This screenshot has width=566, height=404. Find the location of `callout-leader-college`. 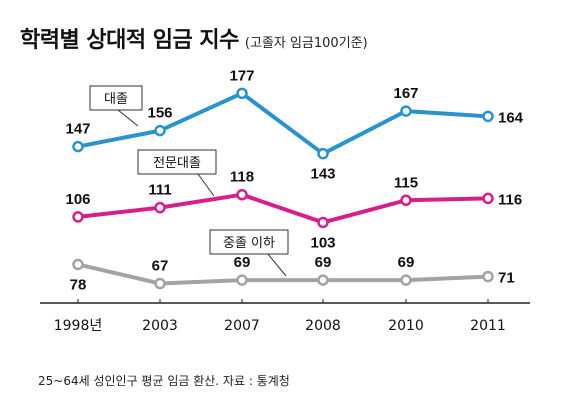

callout-leader-college is located at coordinates (128, 118).